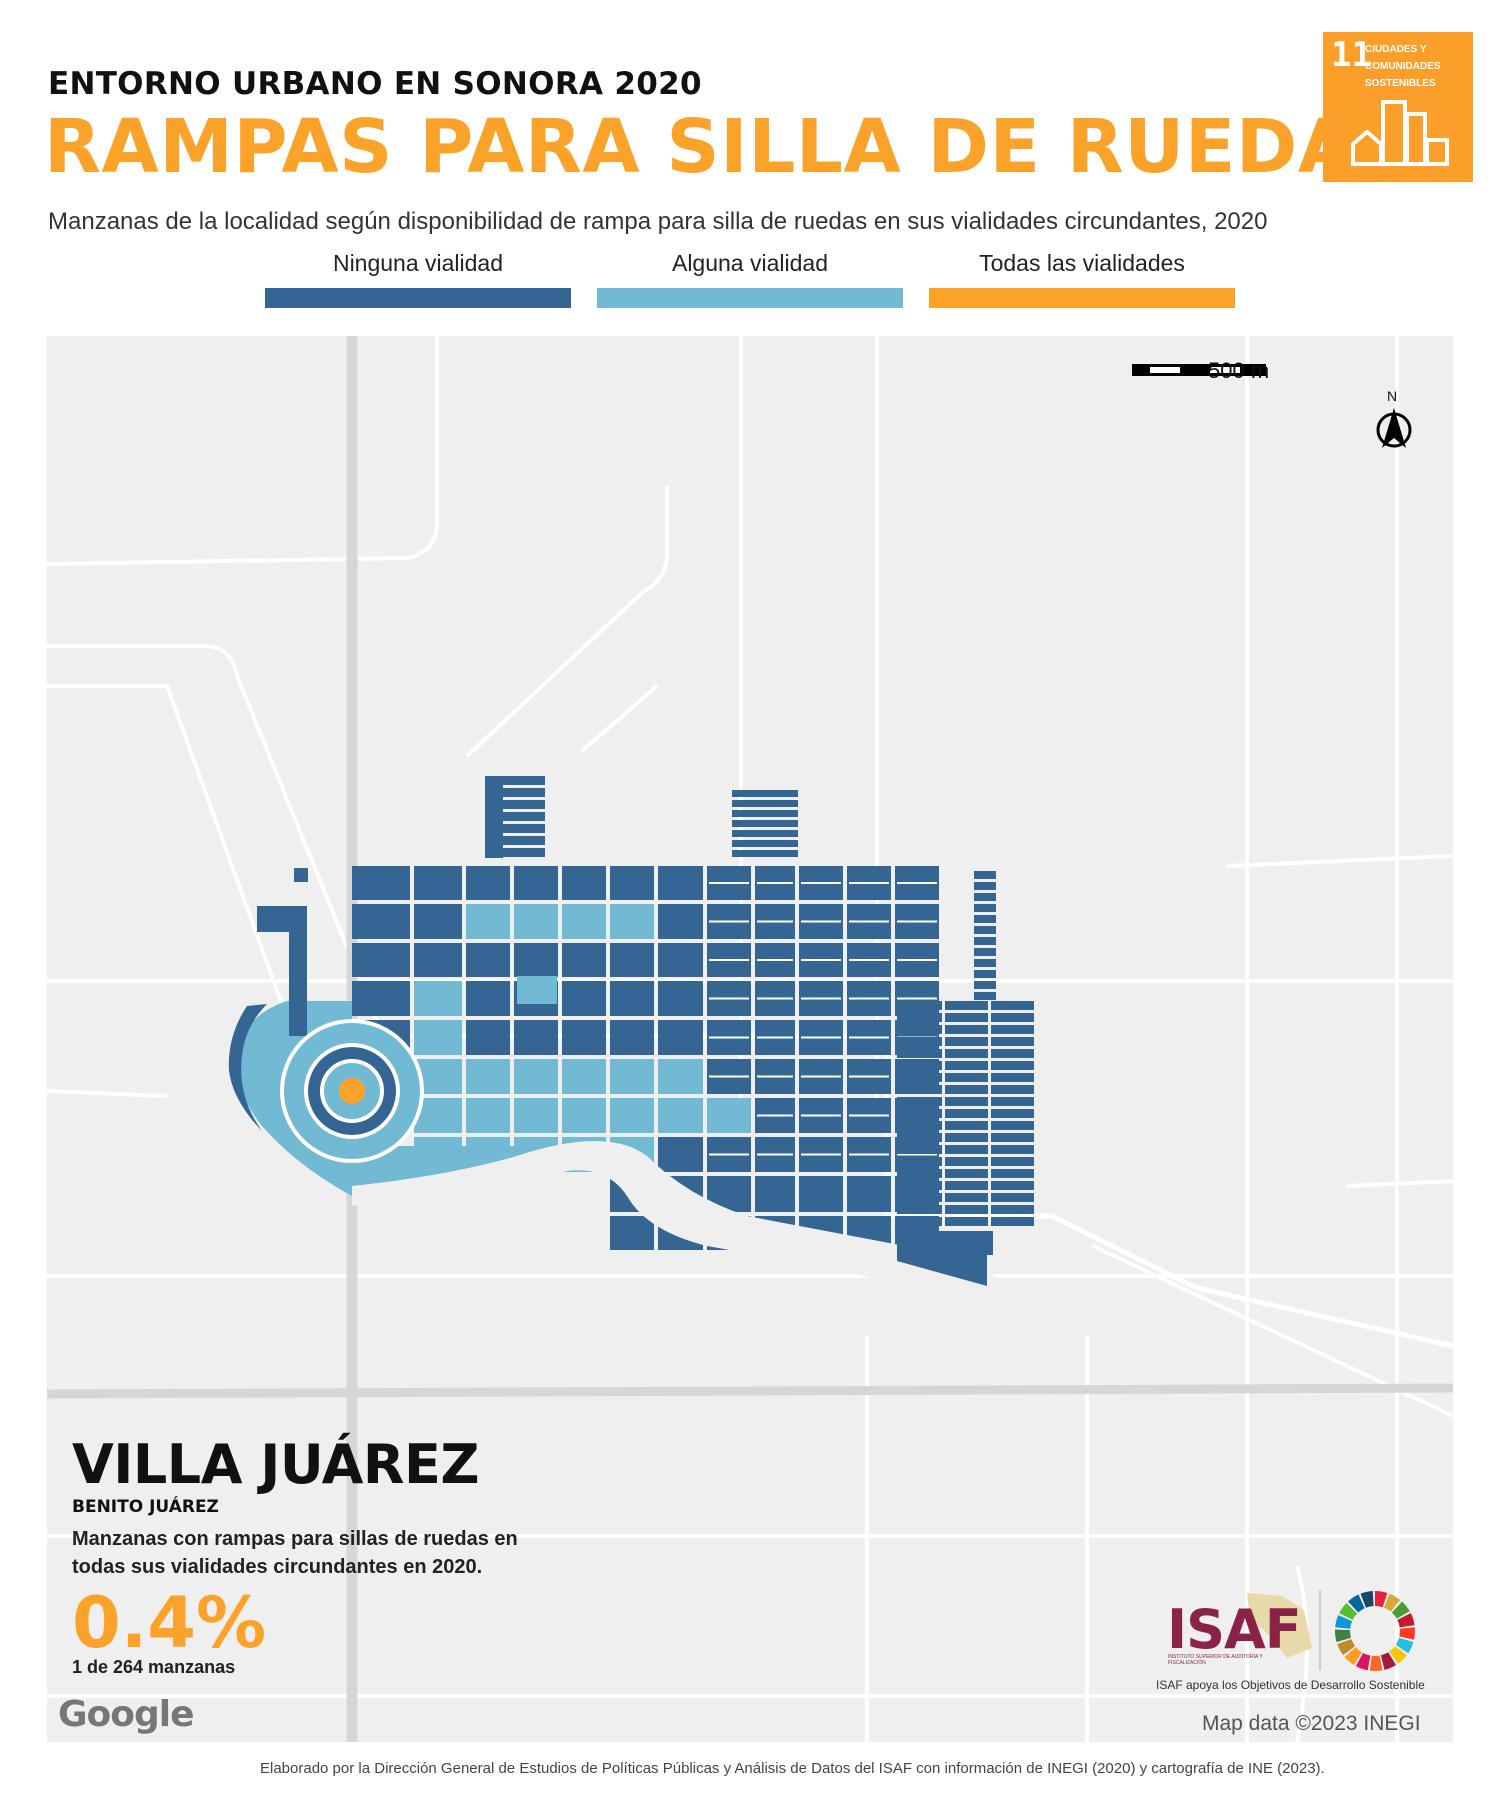  I want to click on stat-count: 1 de 264 manzanas, so click(154, 1667).